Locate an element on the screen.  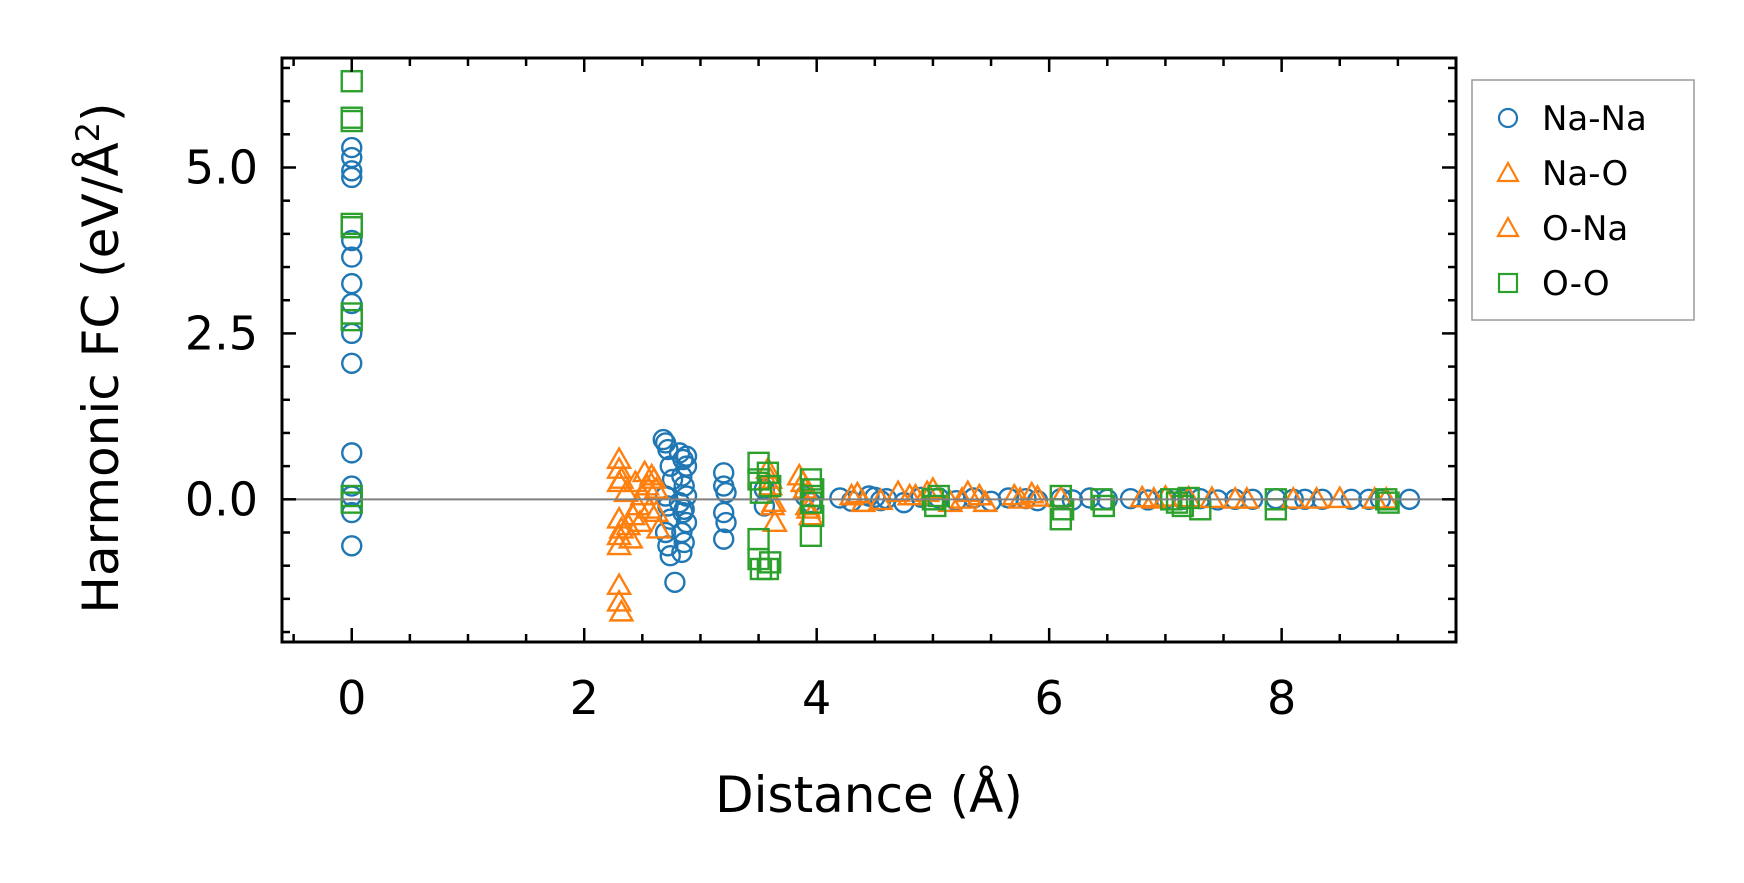
x-tick-label: 0 is located at coordinates (351, 698).